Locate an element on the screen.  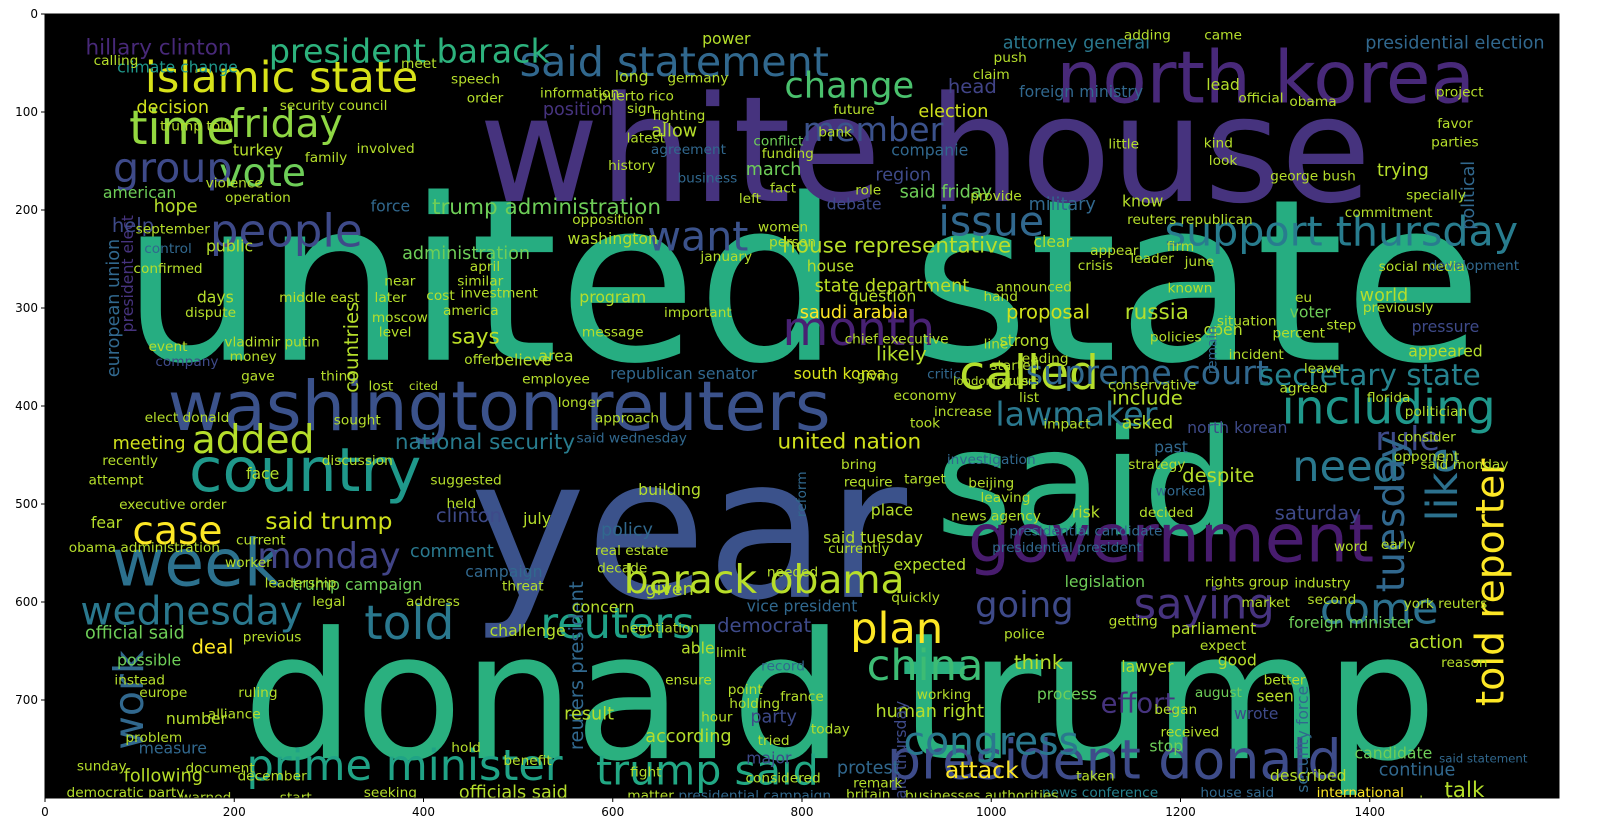
word-important: important is located at coordinates (698, 313).